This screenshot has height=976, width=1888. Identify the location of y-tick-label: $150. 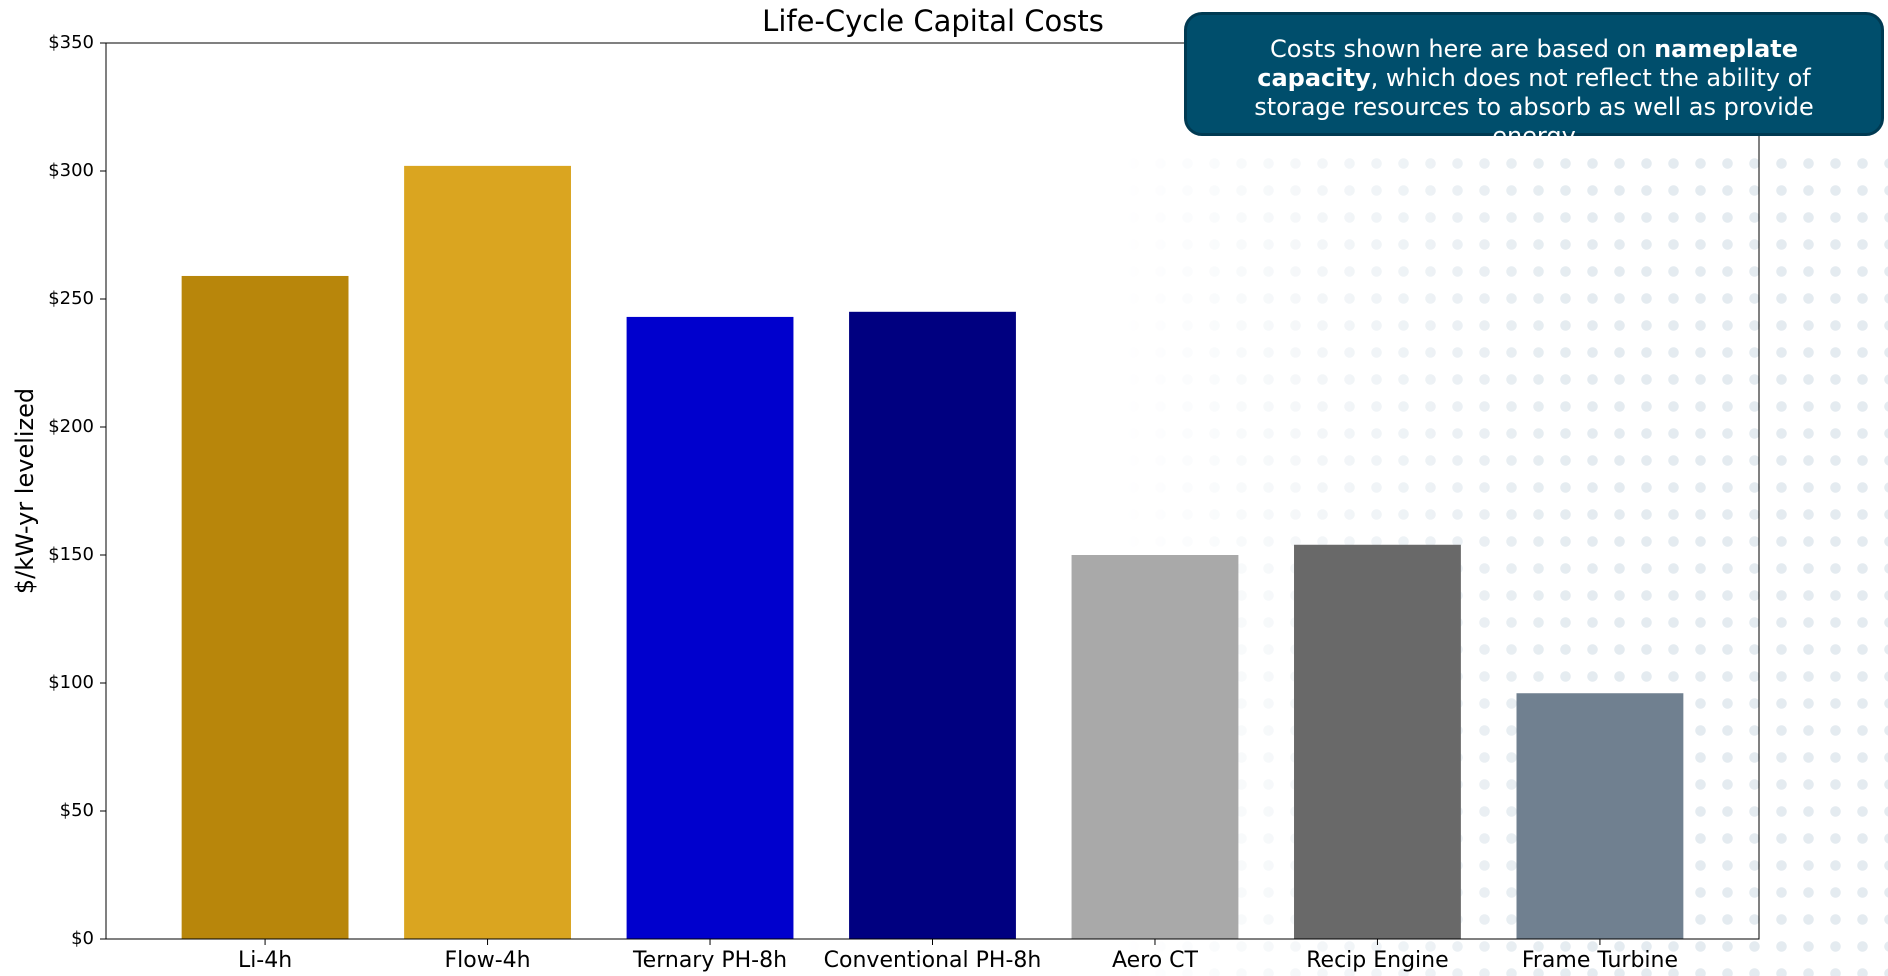
(71, 554).